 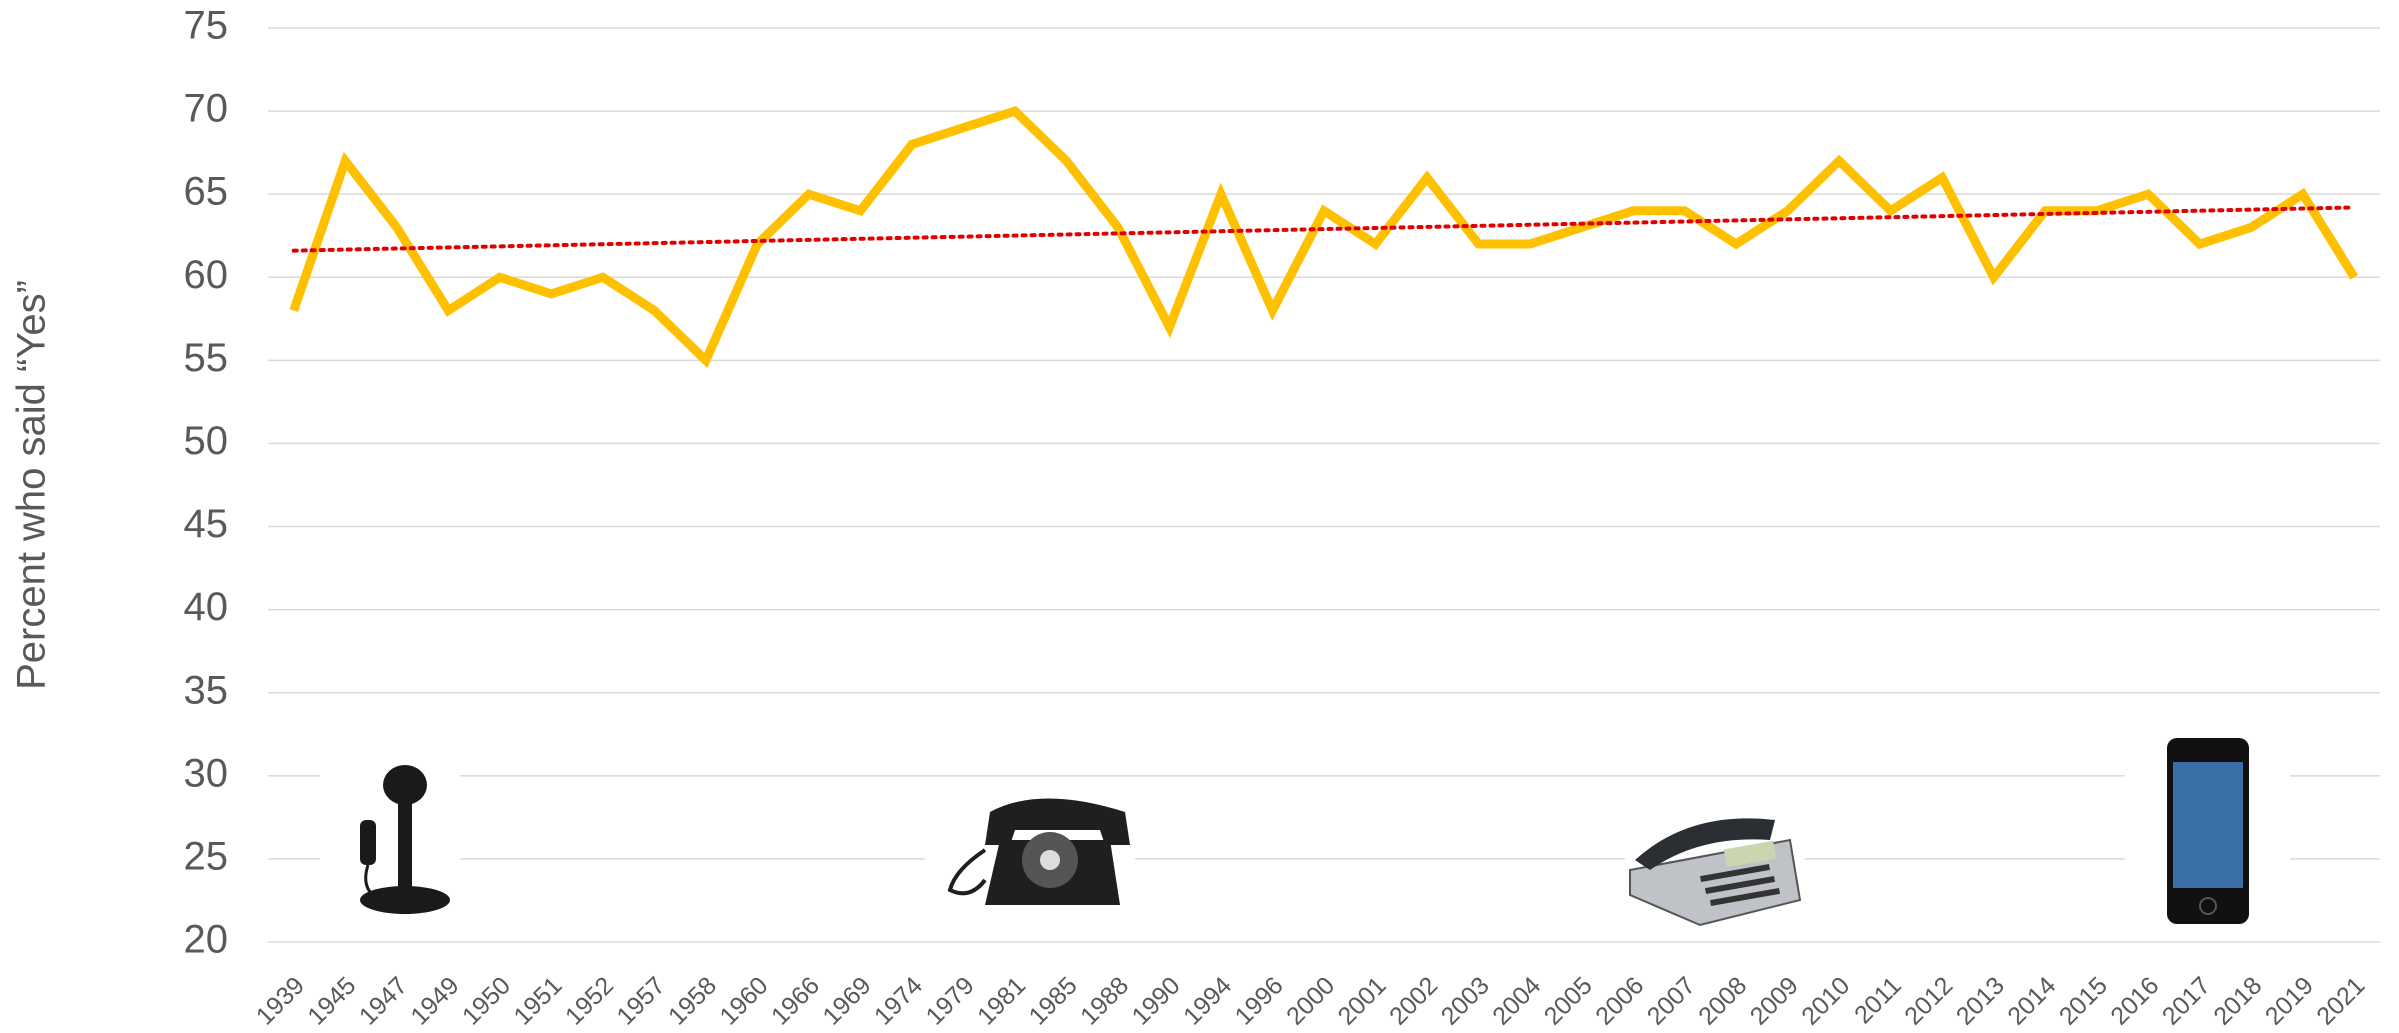 What do you see at coordinates (1413, 1000) in the screenshot?
I see `x-tick-label: 2002` at bounding box center [1413, 1000].